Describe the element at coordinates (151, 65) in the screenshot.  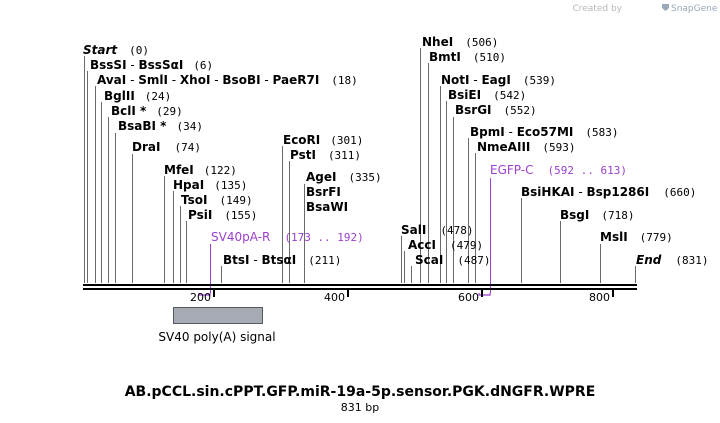
I see `site-bsssi: BssSI - BssSαI (6)` at that location.